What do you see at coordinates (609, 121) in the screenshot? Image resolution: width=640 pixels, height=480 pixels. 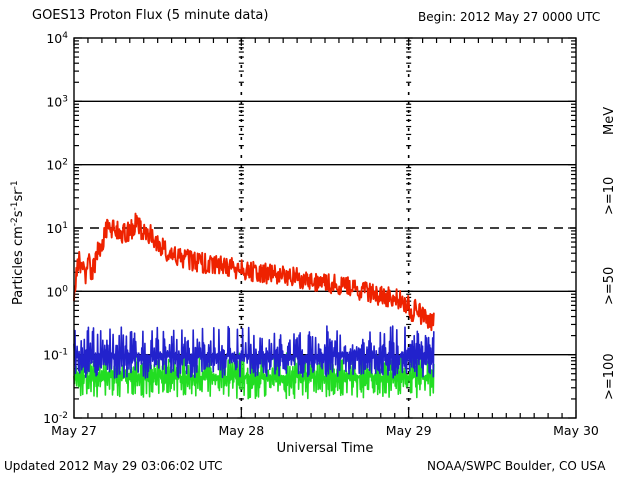 I see `legend-unit-label: MeV` at bounding box center [609, 121].